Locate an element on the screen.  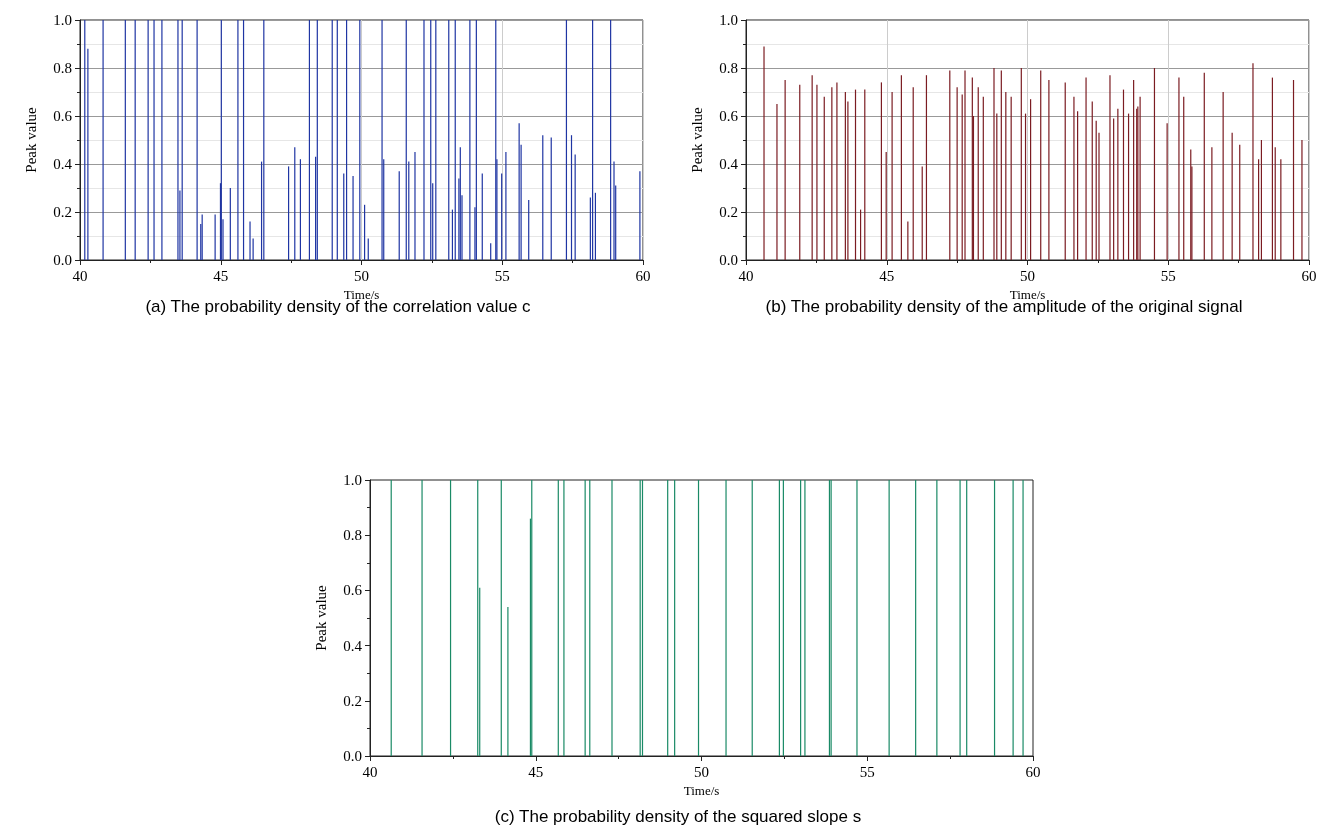
text: (c) The probability density of the squared slope s is located at coordinates (678, 816).